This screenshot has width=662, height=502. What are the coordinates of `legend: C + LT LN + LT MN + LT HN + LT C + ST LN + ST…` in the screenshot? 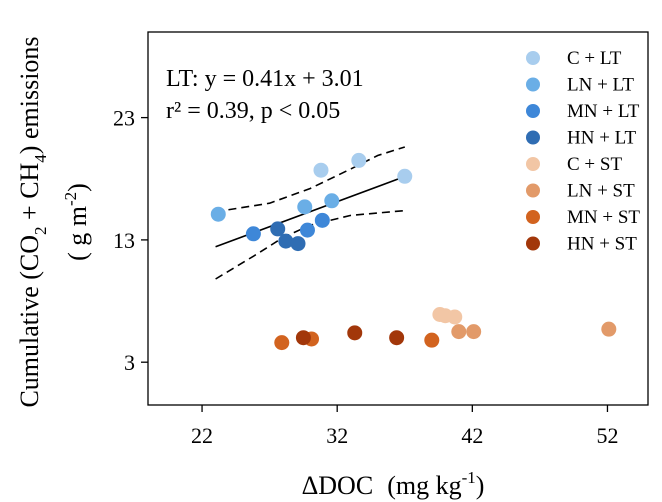 It's located at (583, 151).